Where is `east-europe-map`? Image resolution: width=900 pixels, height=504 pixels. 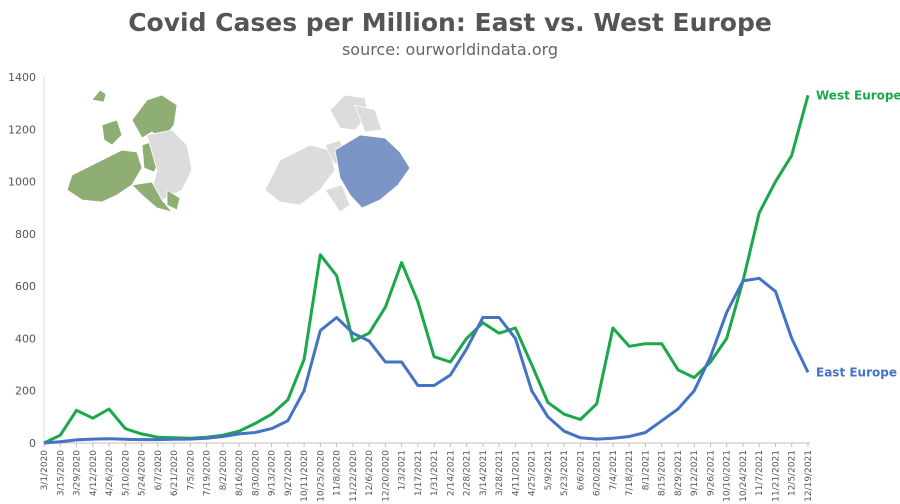 east-europe-map is located at coordinates (337, 153).